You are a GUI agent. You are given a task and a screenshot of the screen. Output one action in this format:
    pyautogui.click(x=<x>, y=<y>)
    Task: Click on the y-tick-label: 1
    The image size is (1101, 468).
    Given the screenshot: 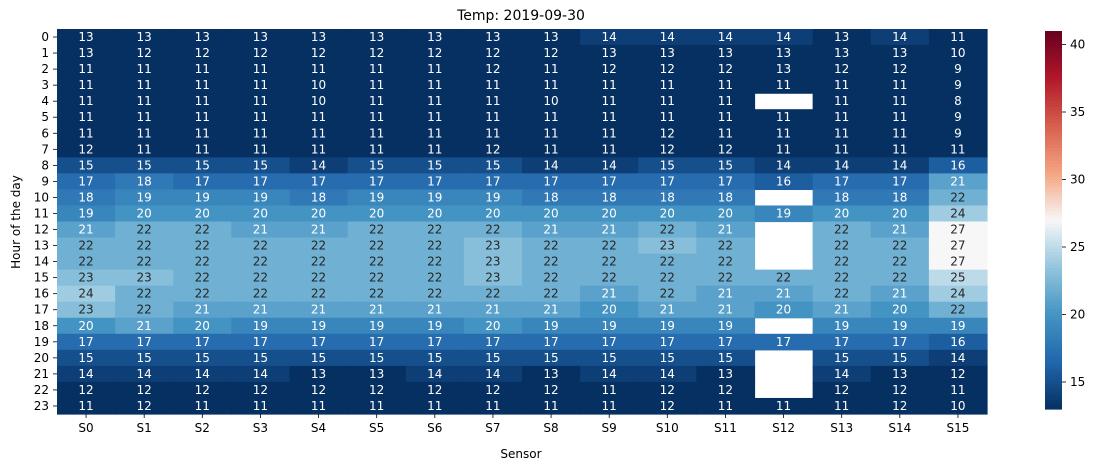 What is the action you would take?
    pyautogui.click(x=45, y=53)
    